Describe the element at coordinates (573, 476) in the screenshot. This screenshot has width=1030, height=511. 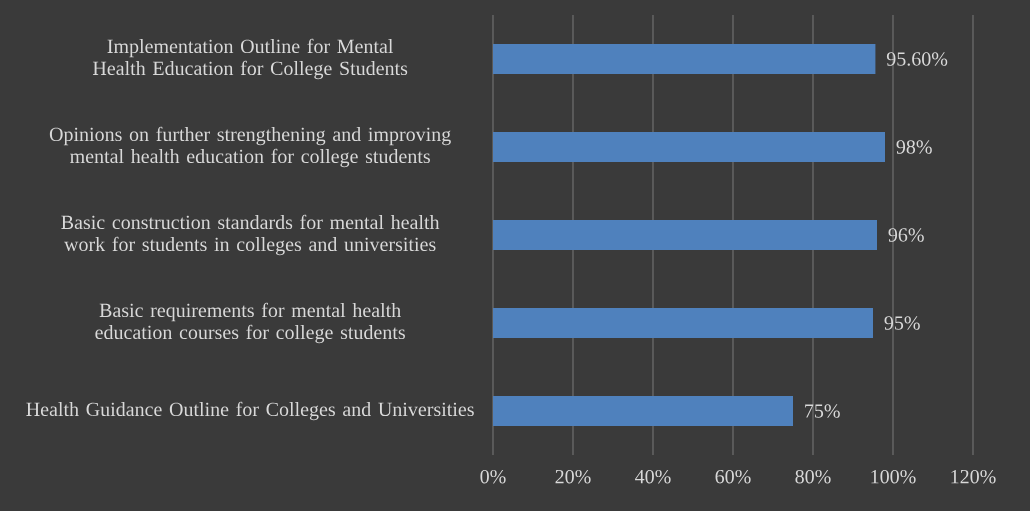
I see `x-tick-label: 20%` at that location.